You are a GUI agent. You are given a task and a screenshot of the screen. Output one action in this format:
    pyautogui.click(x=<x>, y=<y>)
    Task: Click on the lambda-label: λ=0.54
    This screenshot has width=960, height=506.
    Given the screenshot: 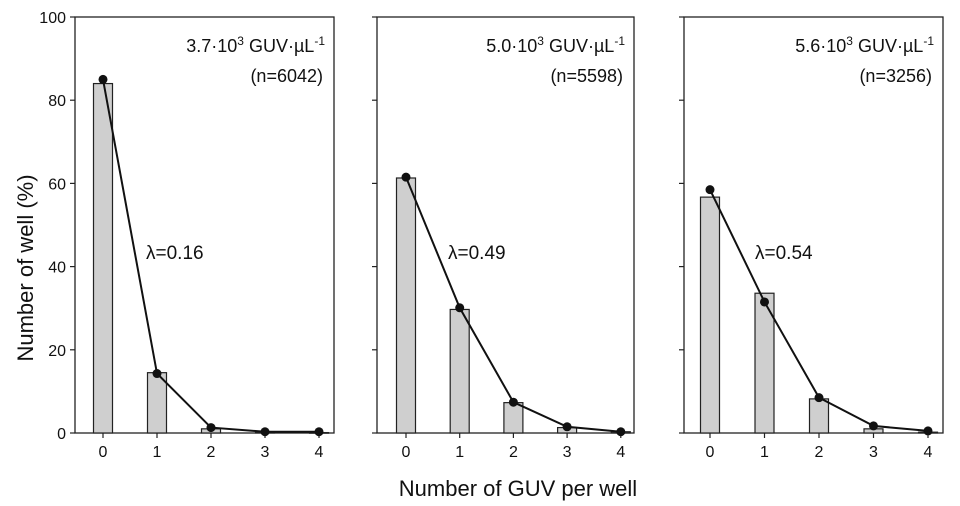 What is the action you would take?
    pyautogui.click(x=784, y=253)
    